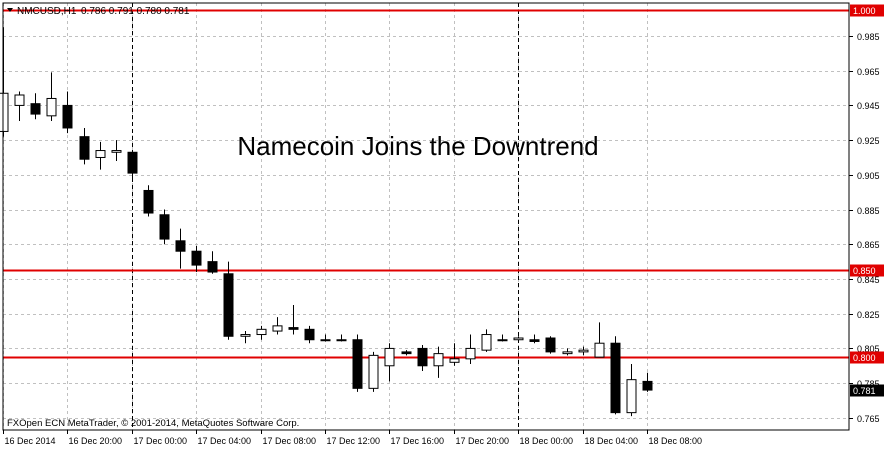 This screenshot has height=455, width=891. What do you see at coordinates (868, 419) in the screenshot?
I see `y-tick-label: 0.765` at bounding box center [868, 419].